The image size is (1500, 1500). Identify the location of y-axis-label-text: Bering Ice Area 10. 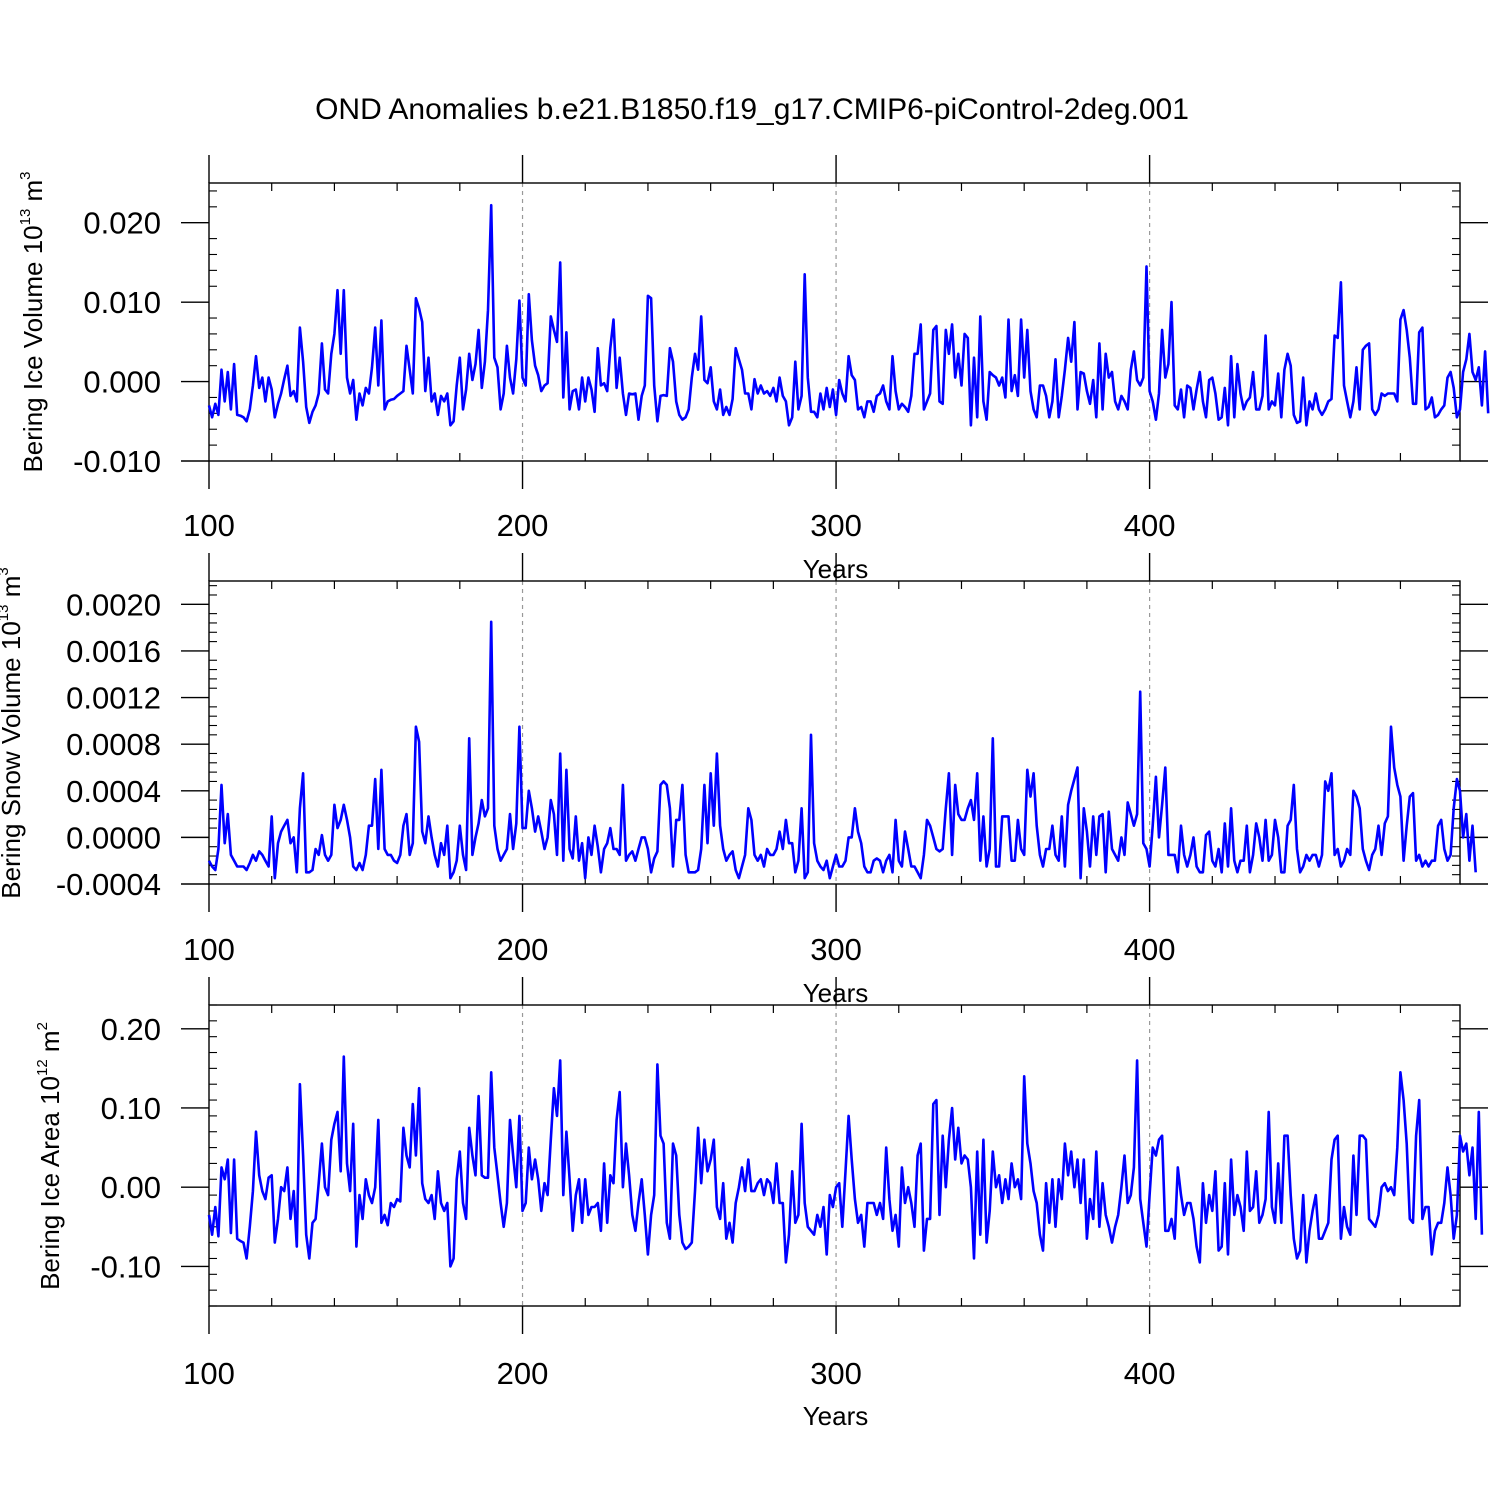
(50, 1183).